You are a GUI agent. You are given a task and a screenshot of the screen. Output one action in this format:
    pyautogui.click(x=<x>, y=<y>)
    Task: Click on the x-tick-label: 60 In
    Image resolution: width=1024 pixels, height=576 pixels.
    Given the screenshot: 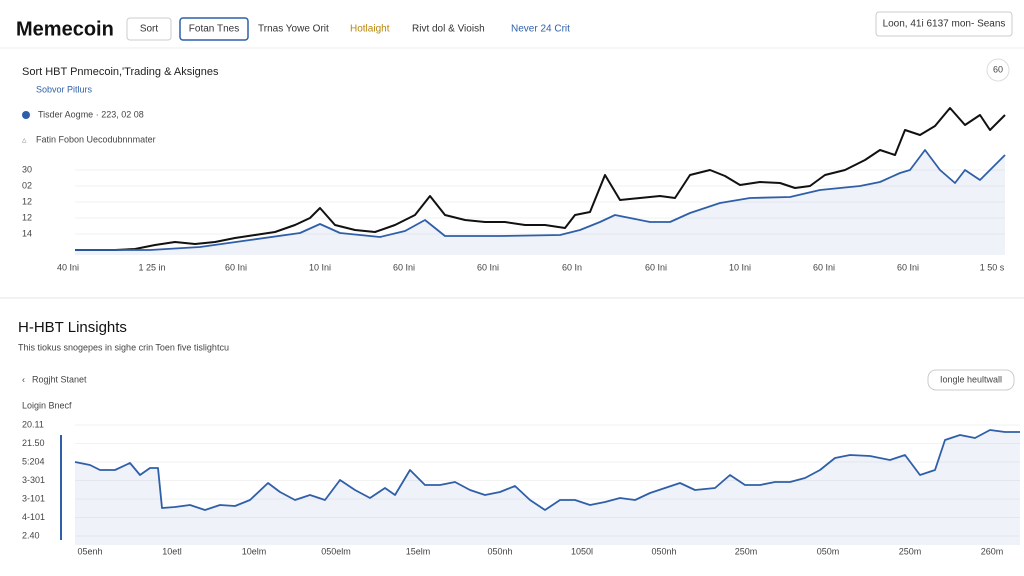 What is the action you would take?
    pyautogui.click(x=572, y=267)
    